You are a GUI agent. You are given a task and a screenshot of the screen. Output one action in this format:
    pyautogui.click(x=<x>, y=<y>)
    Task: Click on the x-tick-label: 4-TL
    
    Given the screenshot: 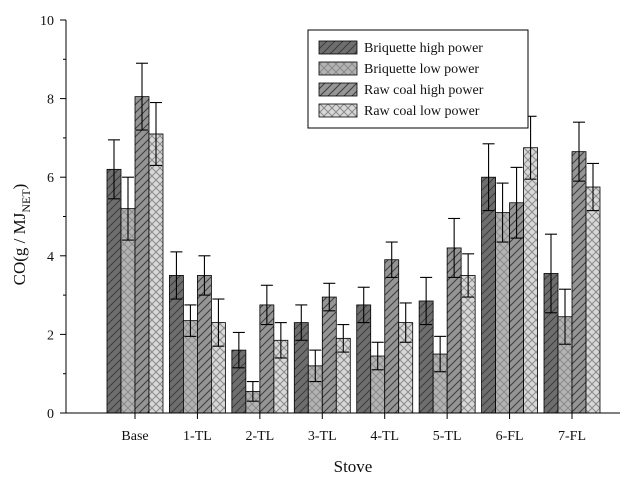 What is the action you would take?
    pyautogui.click(x=384, y=436)
    